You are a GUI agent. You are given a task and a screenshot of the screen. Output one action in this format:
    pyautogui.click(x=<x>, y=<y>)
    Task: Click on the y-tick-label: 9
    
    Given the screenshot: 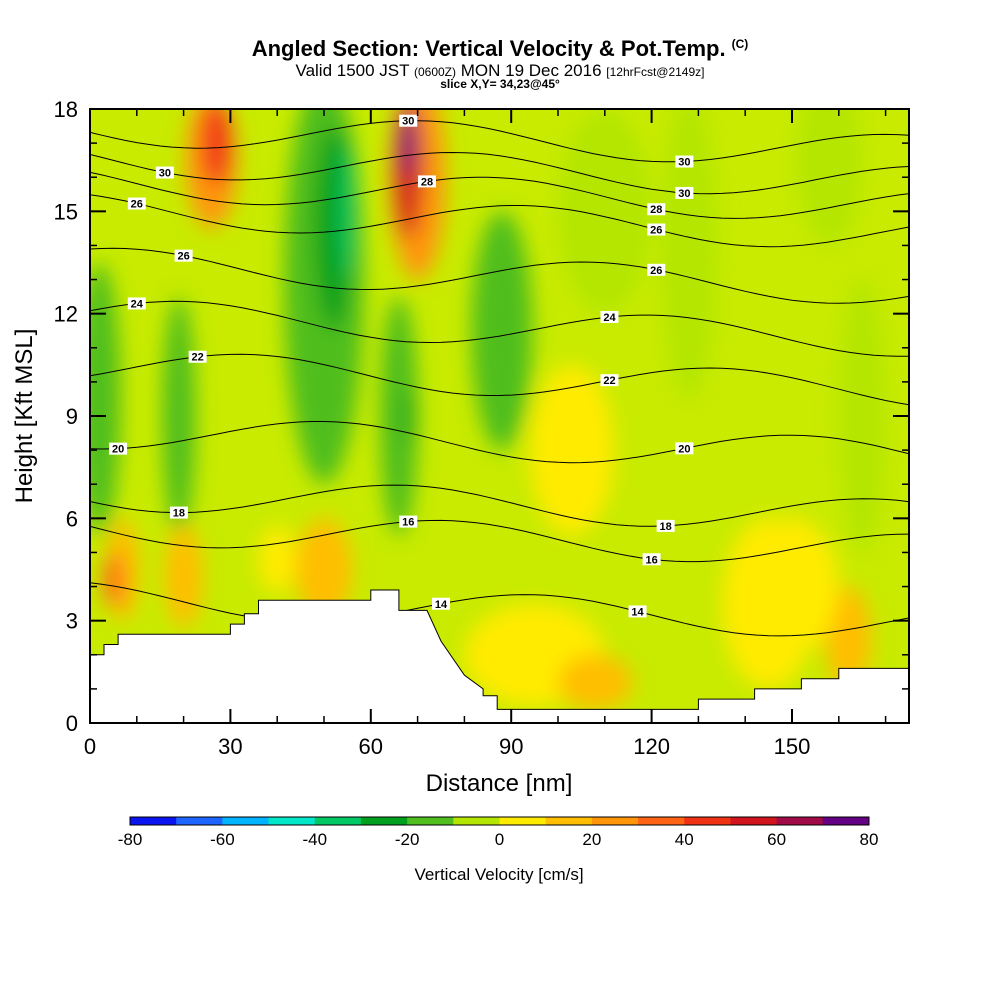 What is the action you would take?
    pyautogui.click(x=72, y=416)
    